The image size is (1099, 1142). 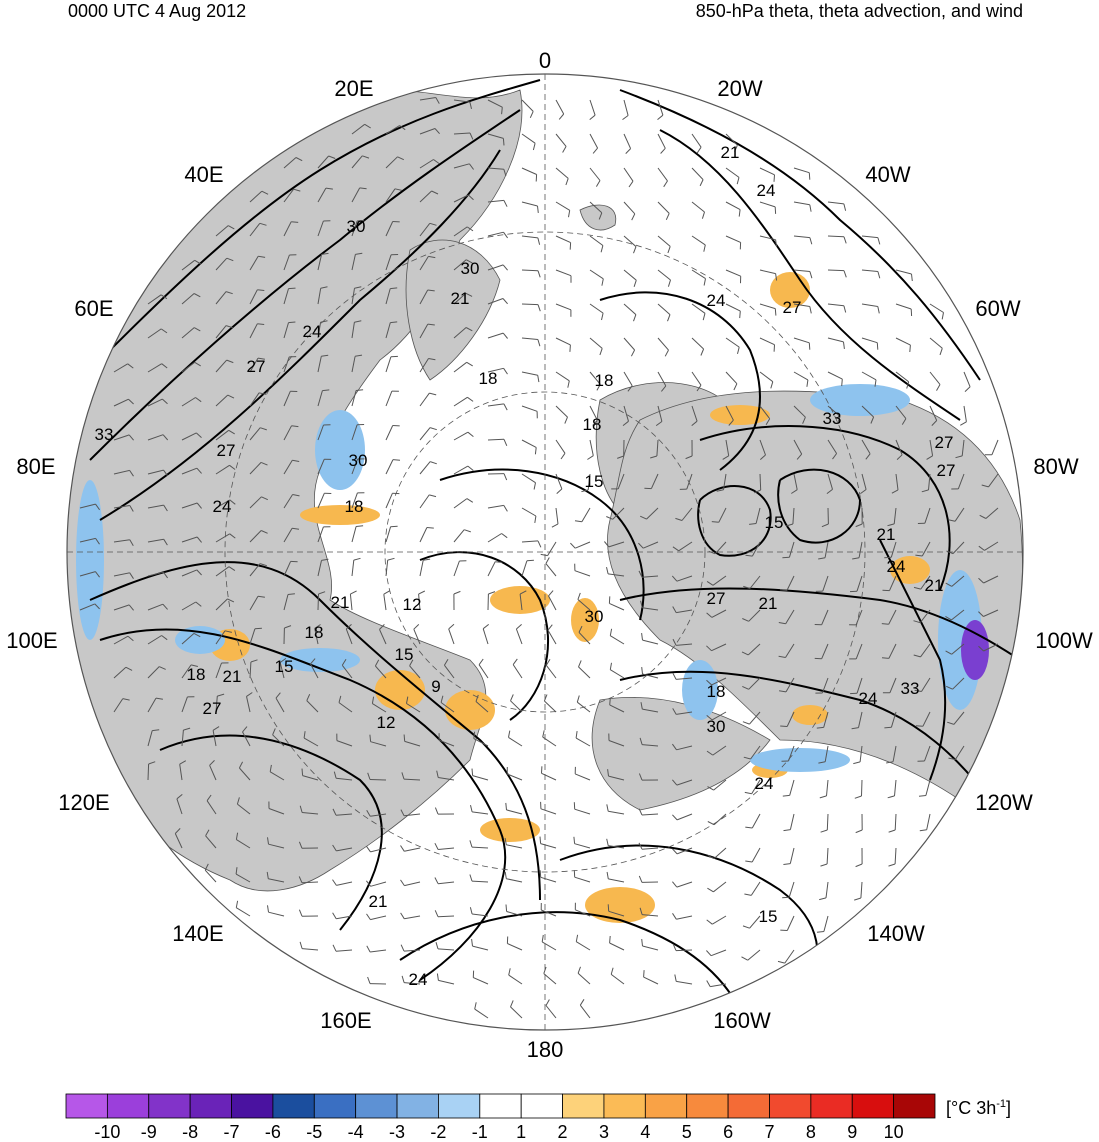 What do you see at coordinates (894, 1132) in the screenshot?
I see `colorbar-tick-label: 10` at bounding box center [894, 1132].